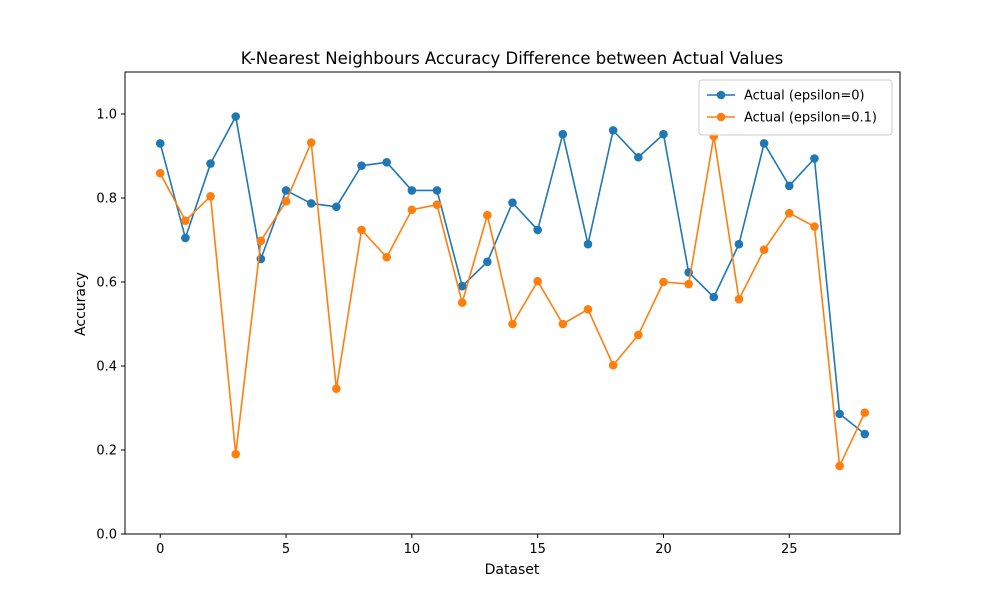 The image size is (1000, 604). I want to click on legend-label: Actual (epsilon=0.1), so click(810, 118).